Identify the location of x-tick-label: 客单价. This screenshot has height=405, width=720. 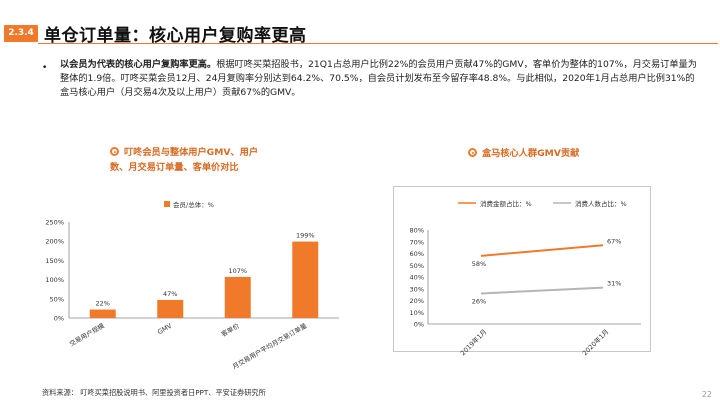
(230, 330).